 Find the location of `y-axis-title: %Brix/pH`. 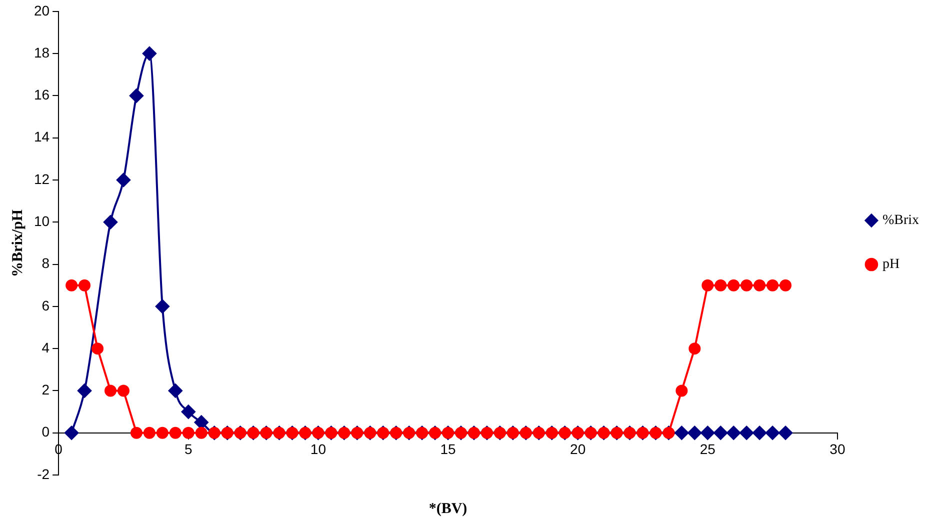

y-axis-title: %Brix/pH is located at coordinates (18, 243).